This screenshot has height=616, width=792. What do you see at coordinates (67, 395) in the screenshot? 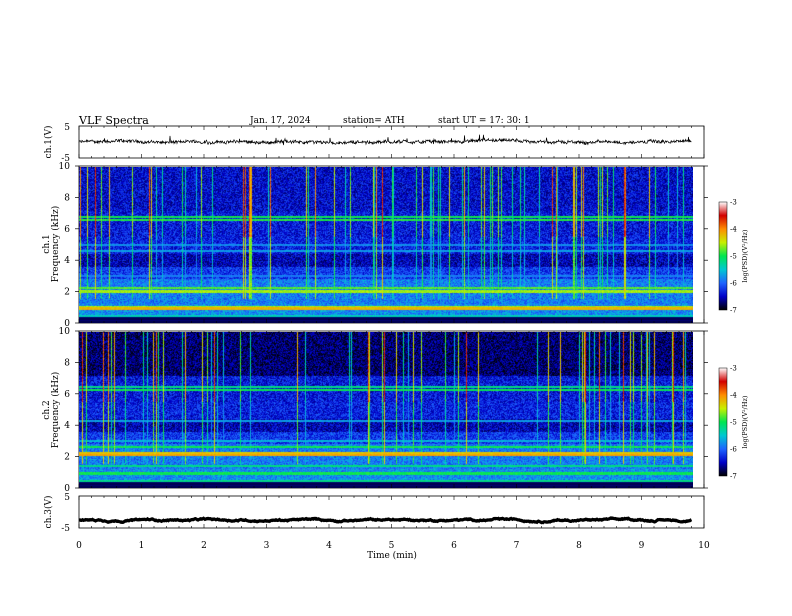
I see `ch2-spectrogram-ytick-6: 6` at bounding box center [67, 395].